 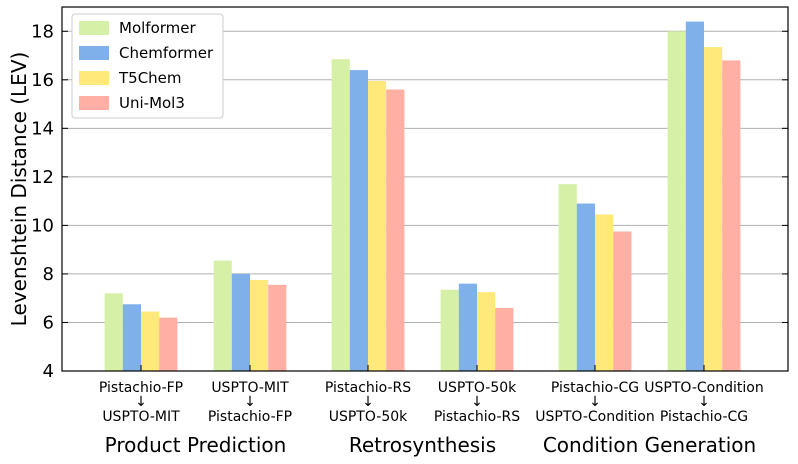 What do you see at coordinates (594, 417) in the screenshot?
I see `category-label-bottom: USPTO-Condition` at bounding box center [594, 417].